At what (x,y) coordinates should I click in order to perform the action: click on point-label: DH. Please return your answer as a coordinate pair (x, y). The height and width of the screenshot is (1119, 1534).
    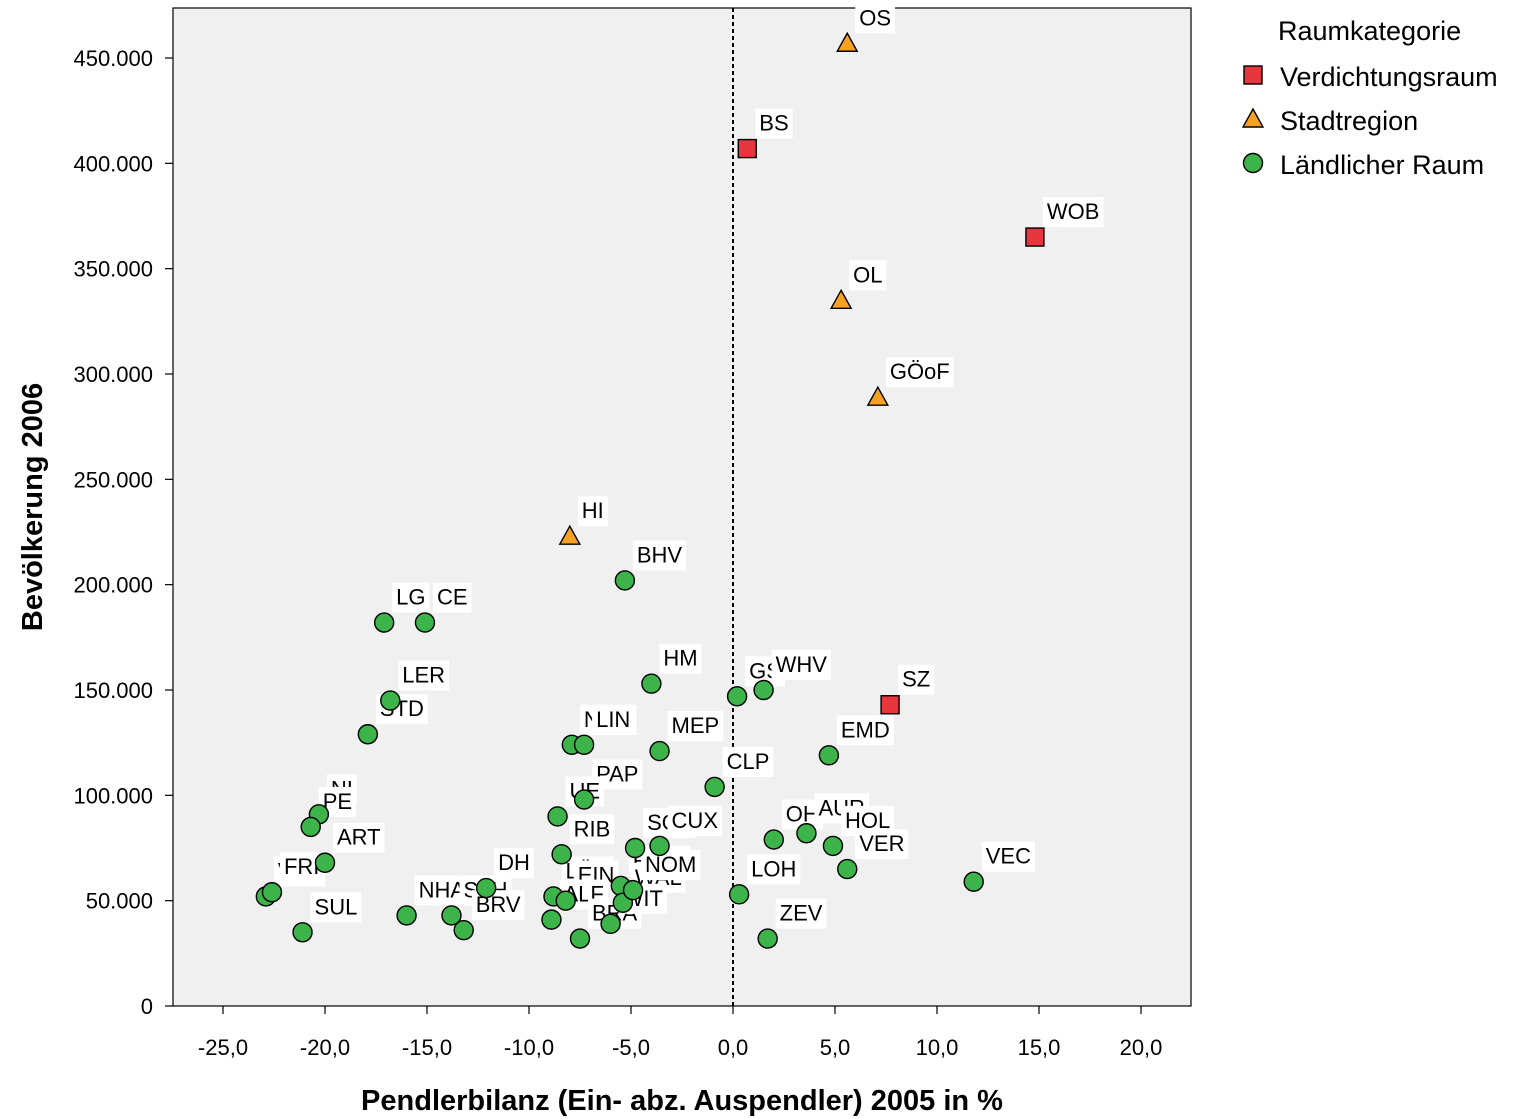
    Looking at the image, I should click on (514, 863).